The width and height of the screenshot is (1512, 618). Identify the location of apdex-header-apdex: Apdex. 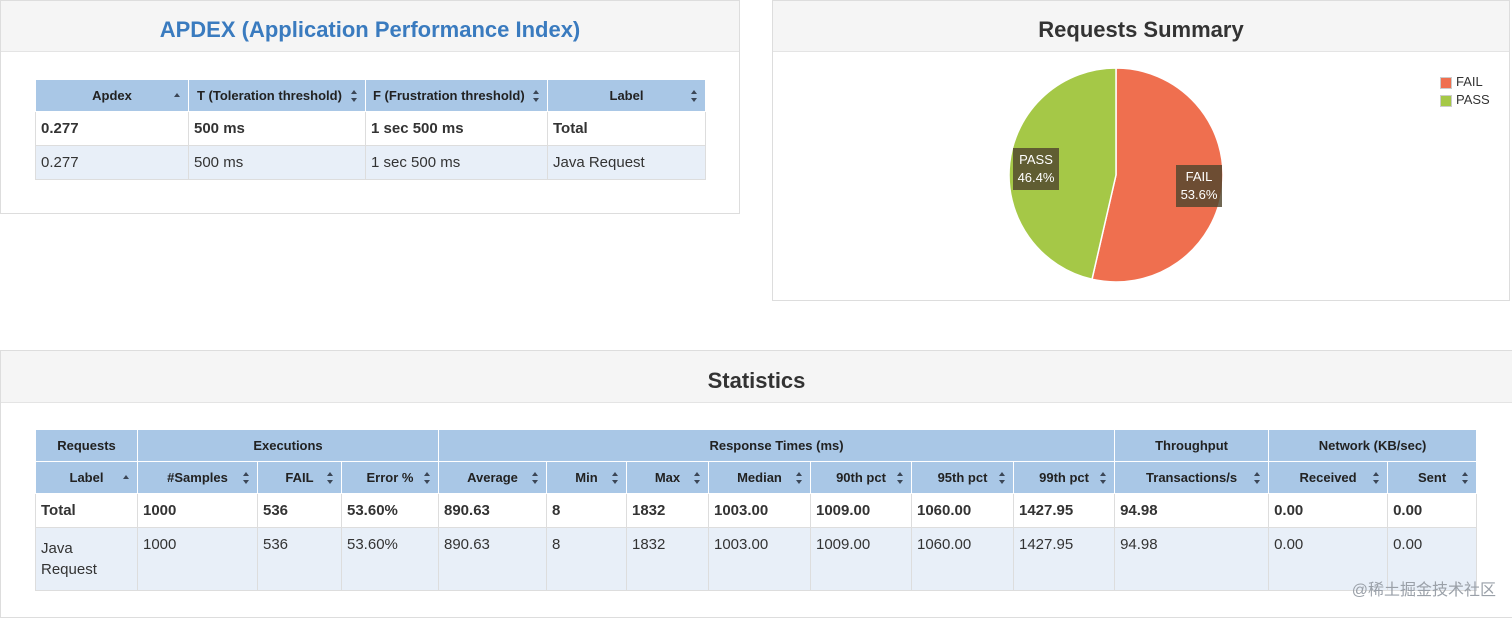
(112, 95).